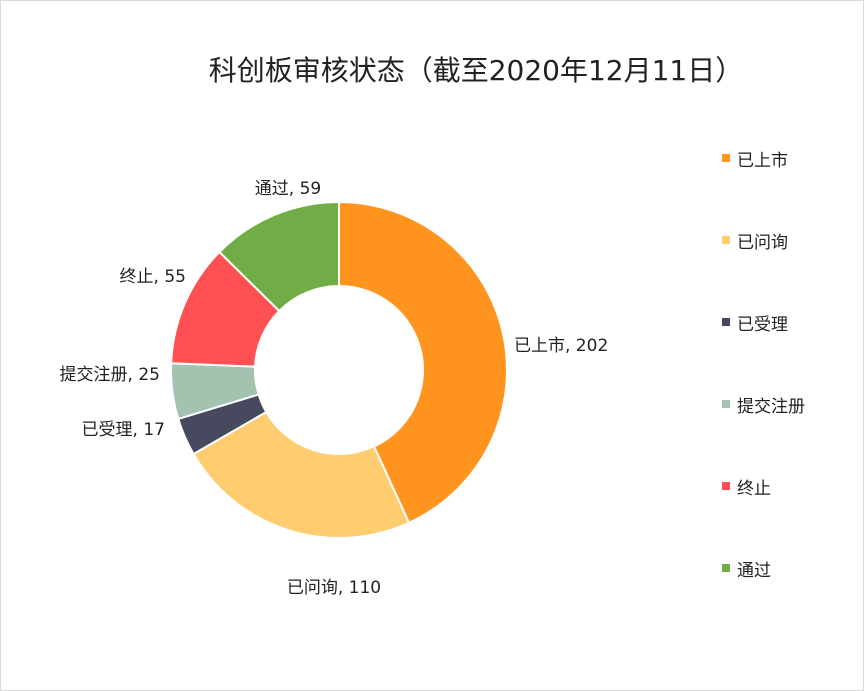  Describe the element at coordinates (423, 362) in the screenshot. I see `slice-listed` at that location.